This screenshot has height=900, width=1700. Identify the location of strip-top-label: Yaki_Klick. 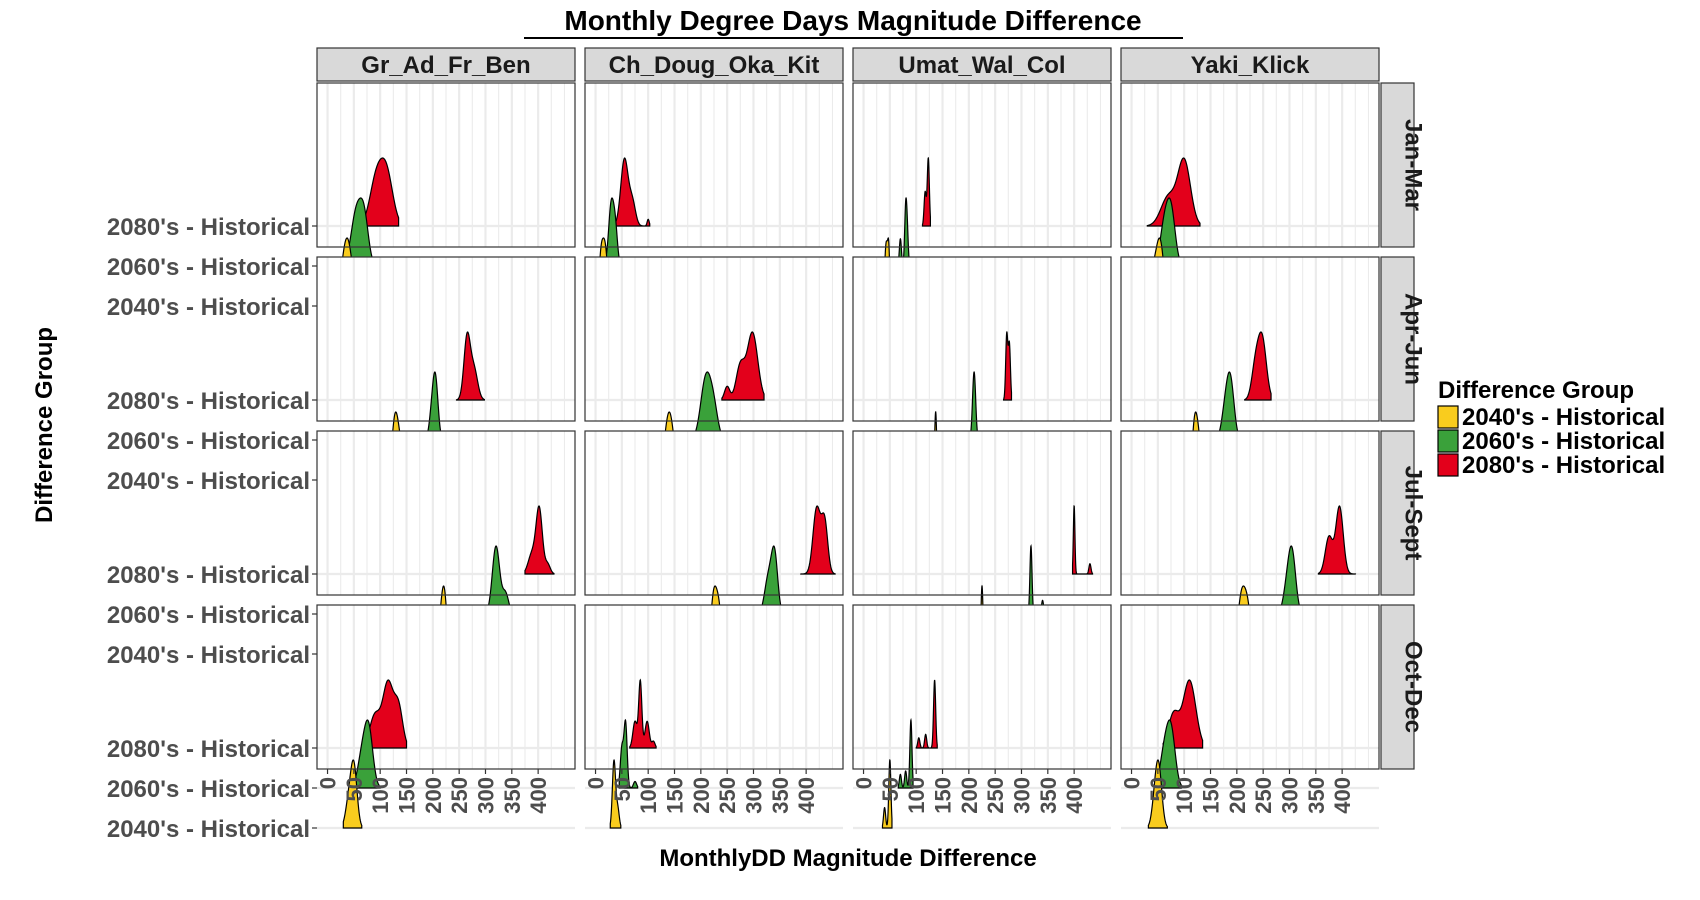
(1250, 65).